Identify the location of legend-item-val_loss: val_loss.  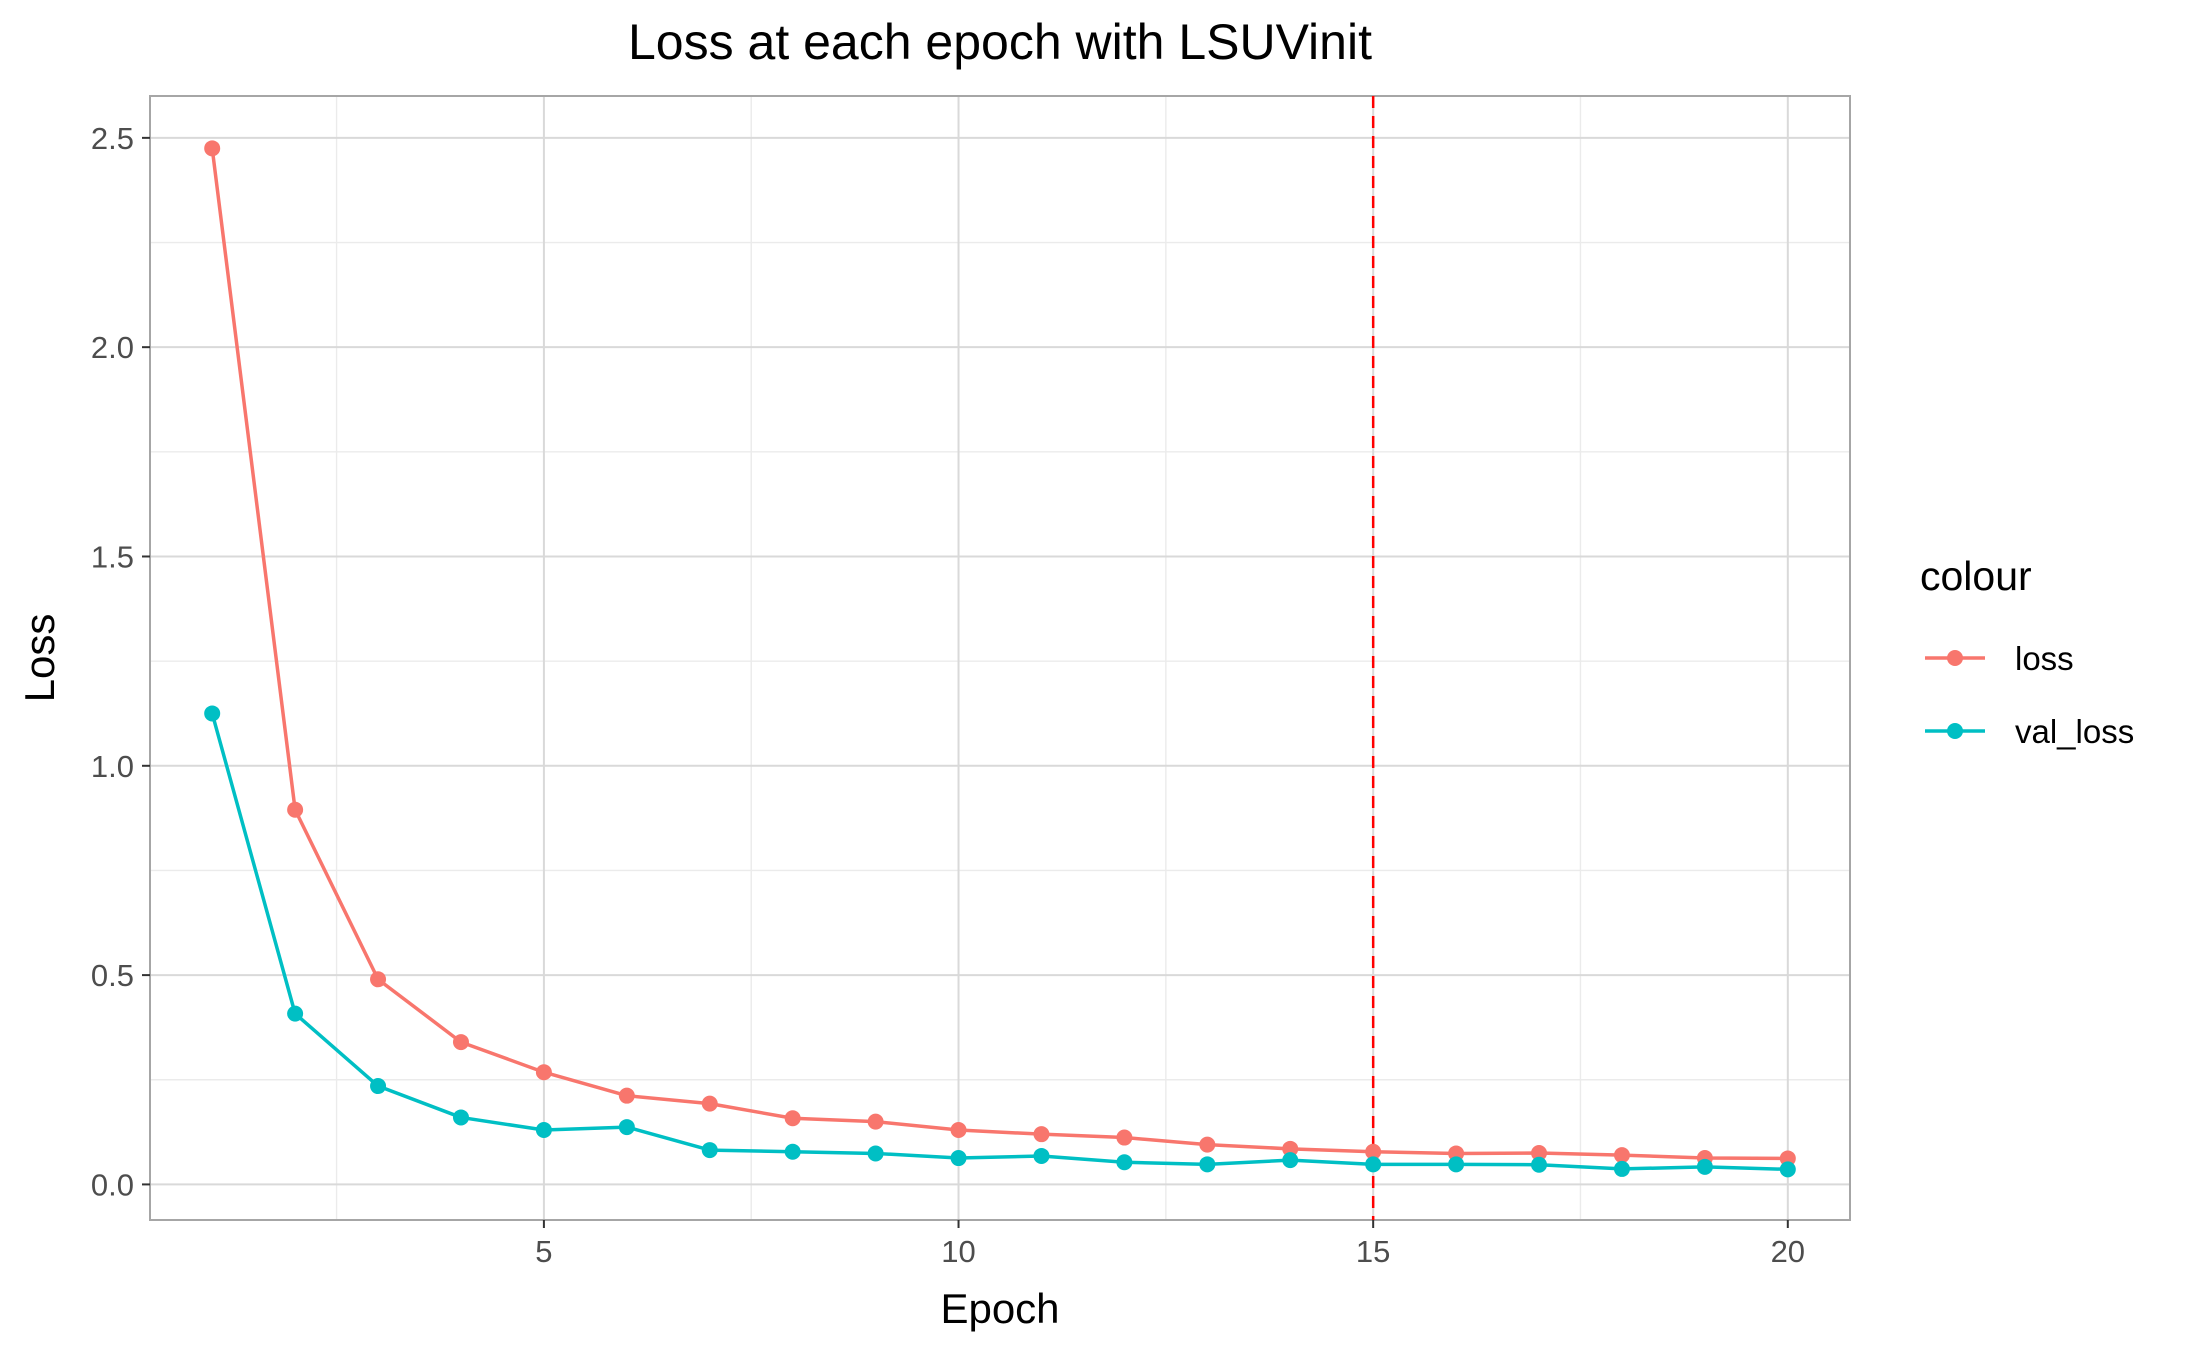
(2029, 731).